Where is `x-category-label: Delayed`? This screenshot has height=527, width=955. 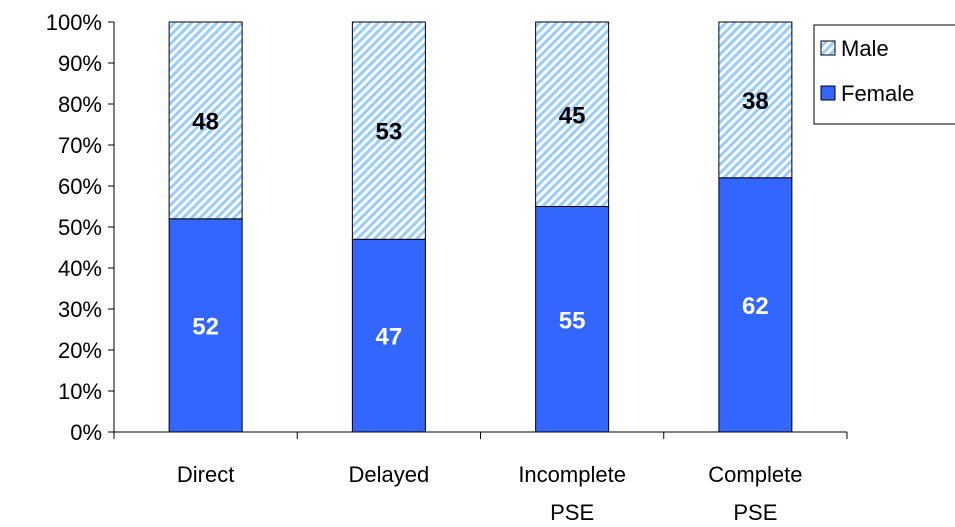
x-category-label: Delayed is located at coordinates (389, 474).